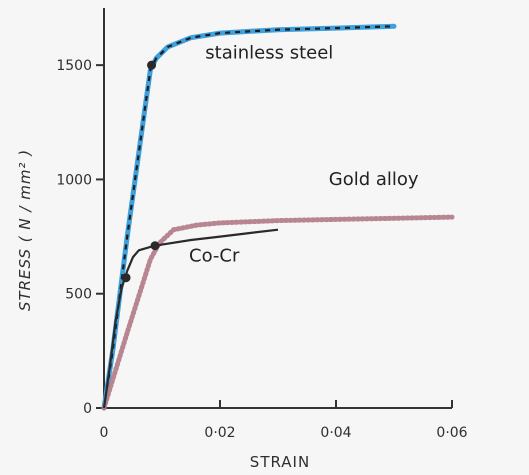  Describe the element at coordinates (280, 462) in the screenshot. I see `x-axis-title: STRAIN` at that location.